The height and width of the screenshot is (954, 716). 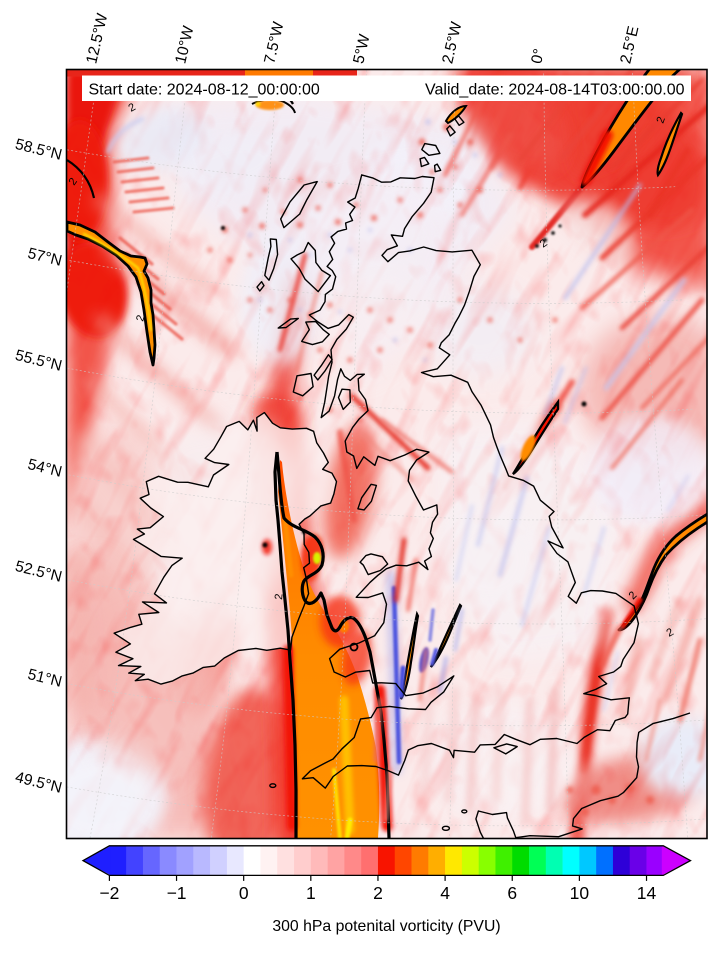 I want to click on svg-text: −1, so click(x=177, y=893).